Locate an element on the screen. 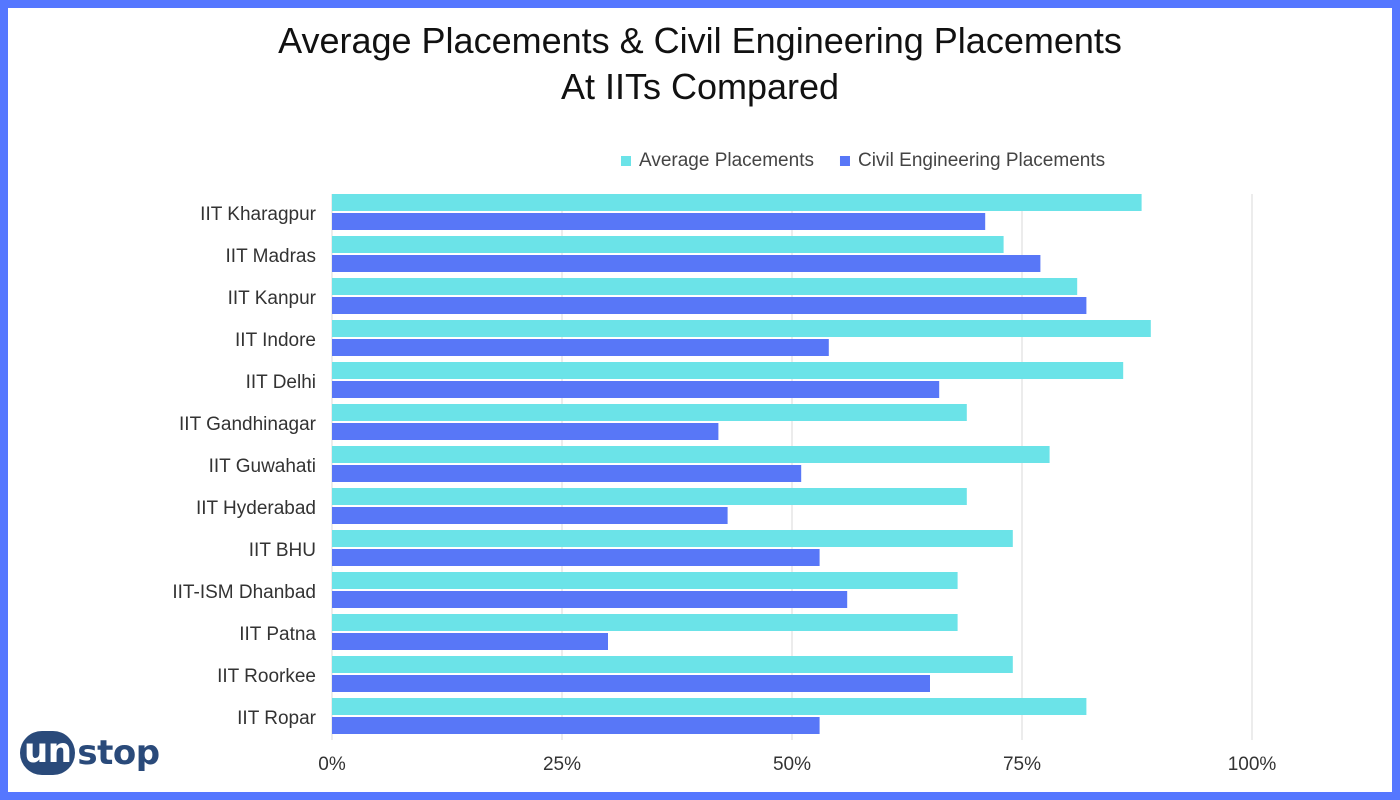  x-tick-label: 100% is located at coordinates (1252, 764).